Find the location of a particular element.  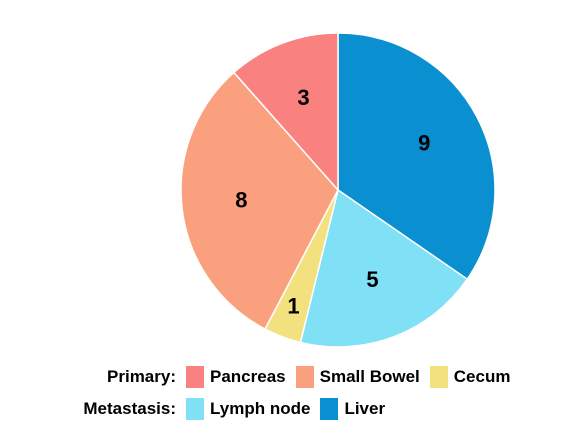

pie-slice-value-lymph-node: 5 is located at coordinates (372, 279).